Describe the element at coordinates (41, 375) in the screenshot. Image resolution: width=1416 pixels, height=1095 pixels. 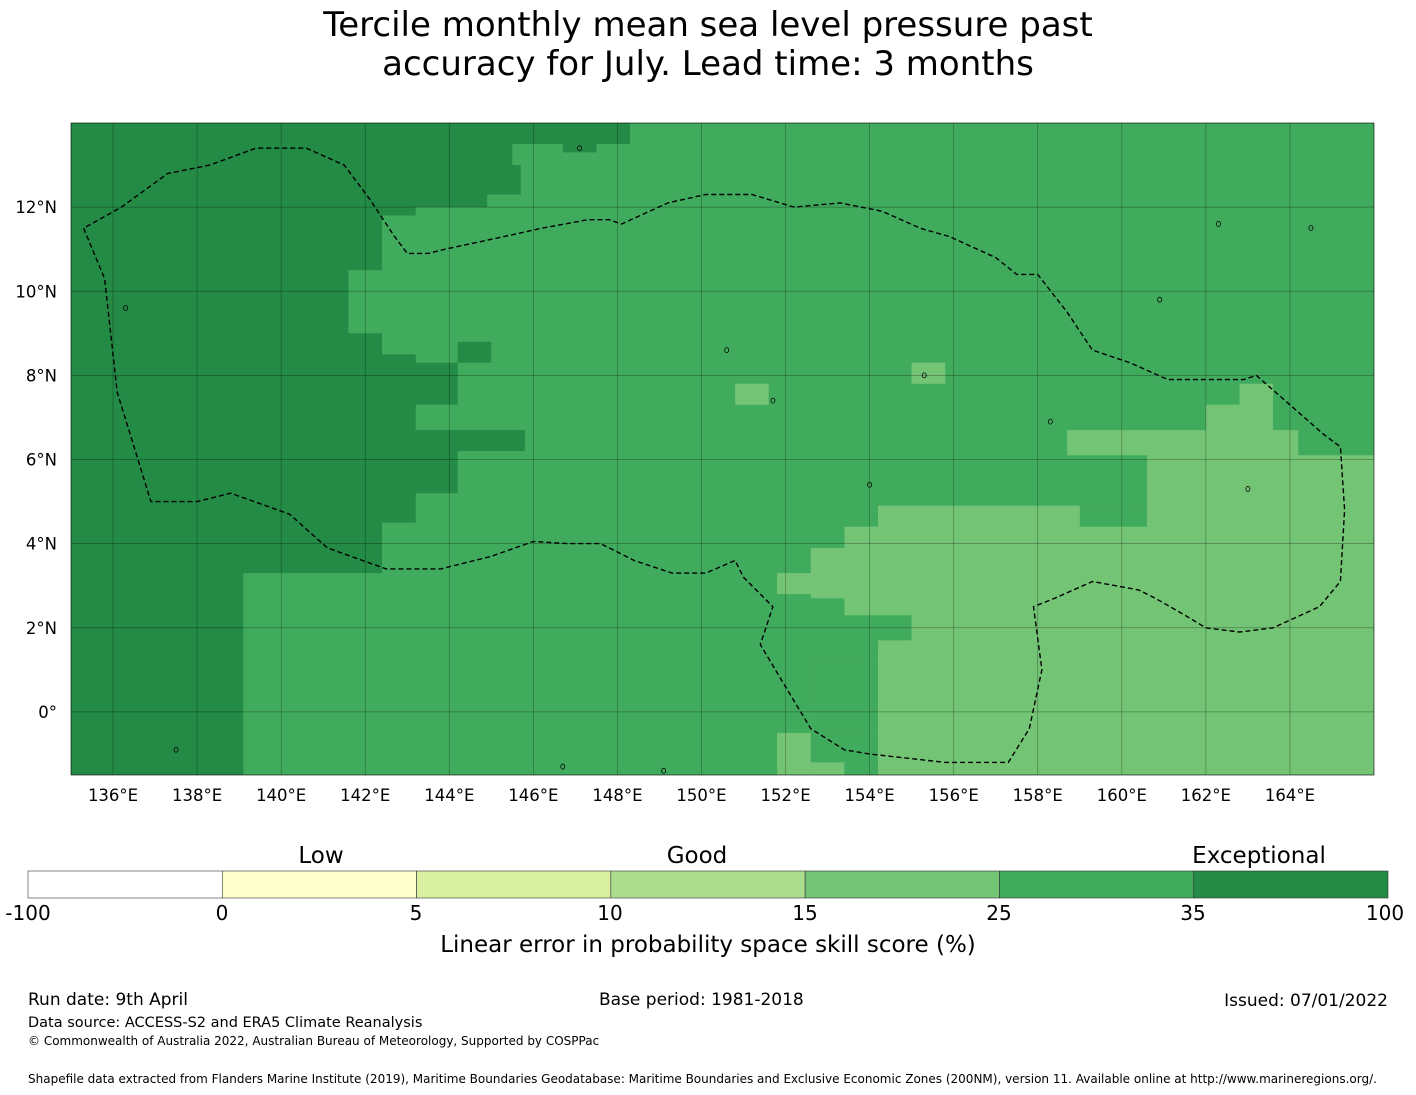
I see `latitude-tick-label: 8°N` at that location.